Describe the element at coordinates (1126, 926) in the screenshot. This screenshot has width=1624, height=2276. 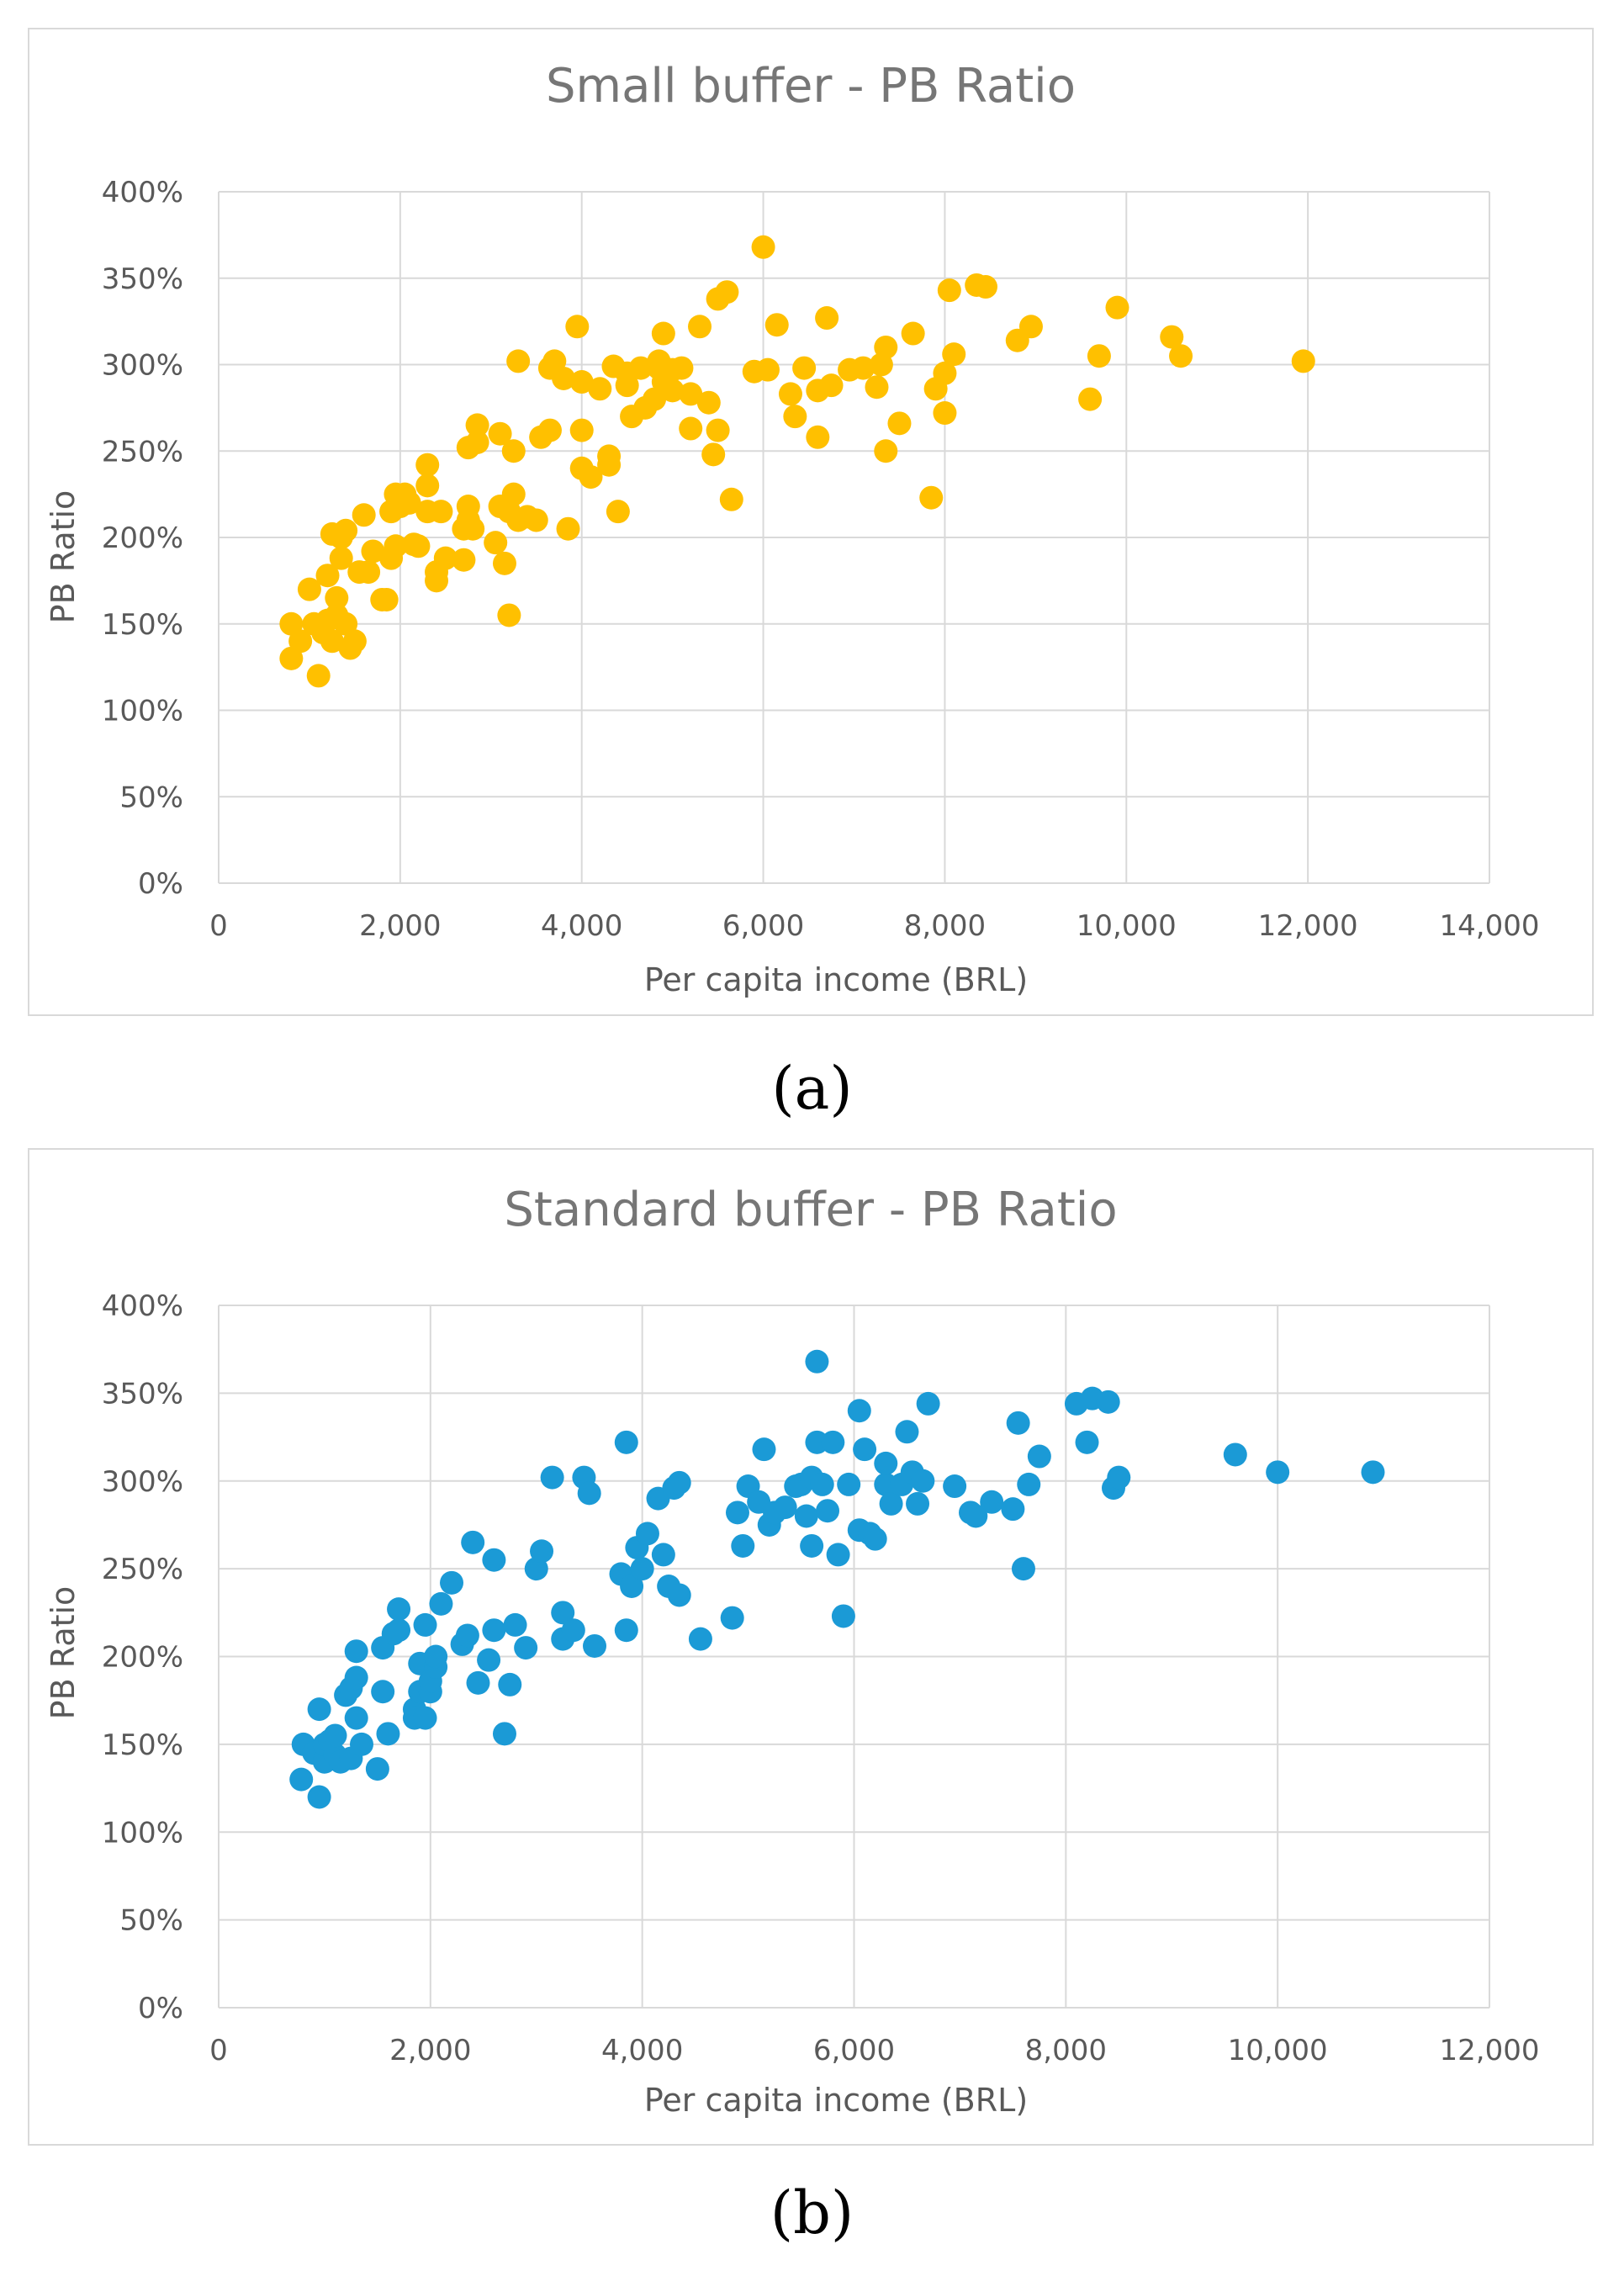
I see `x-tick-label: 10,000` at that location.